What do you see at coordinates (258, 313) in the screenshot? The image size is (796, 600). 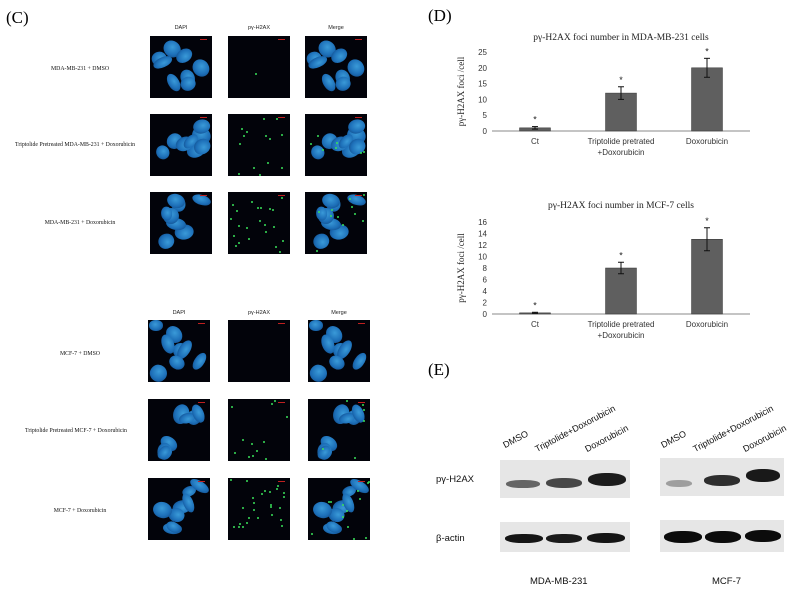 I see `mcf-col-pgh2ax: pγ-H2AX` at bounding box center [258, 313].